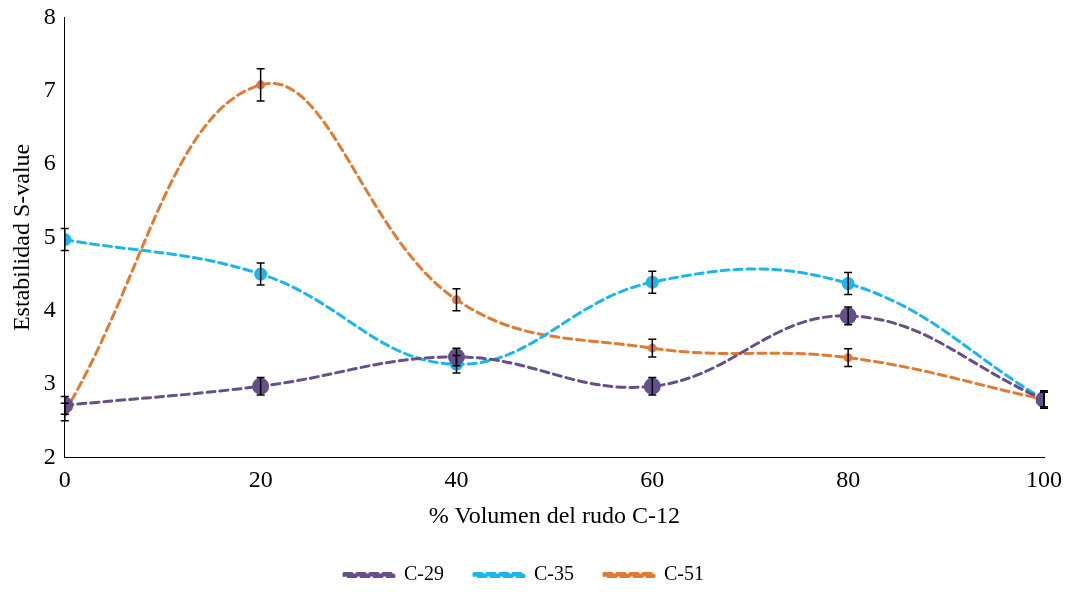  What do you see at coordinates (424, 573) in the screenshot?
I see `legend-label: C-29` at bounding box center [424, 573].